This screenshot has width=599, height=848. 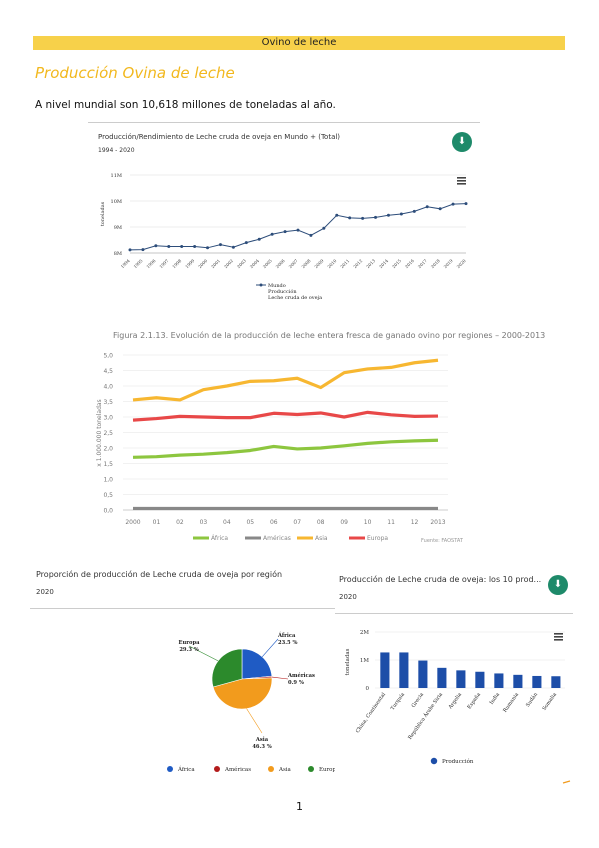 What do you see at coordinates (462, 142) in the screenshot?
I see `download-icon: ⬇` at bounding box center [462, 142].